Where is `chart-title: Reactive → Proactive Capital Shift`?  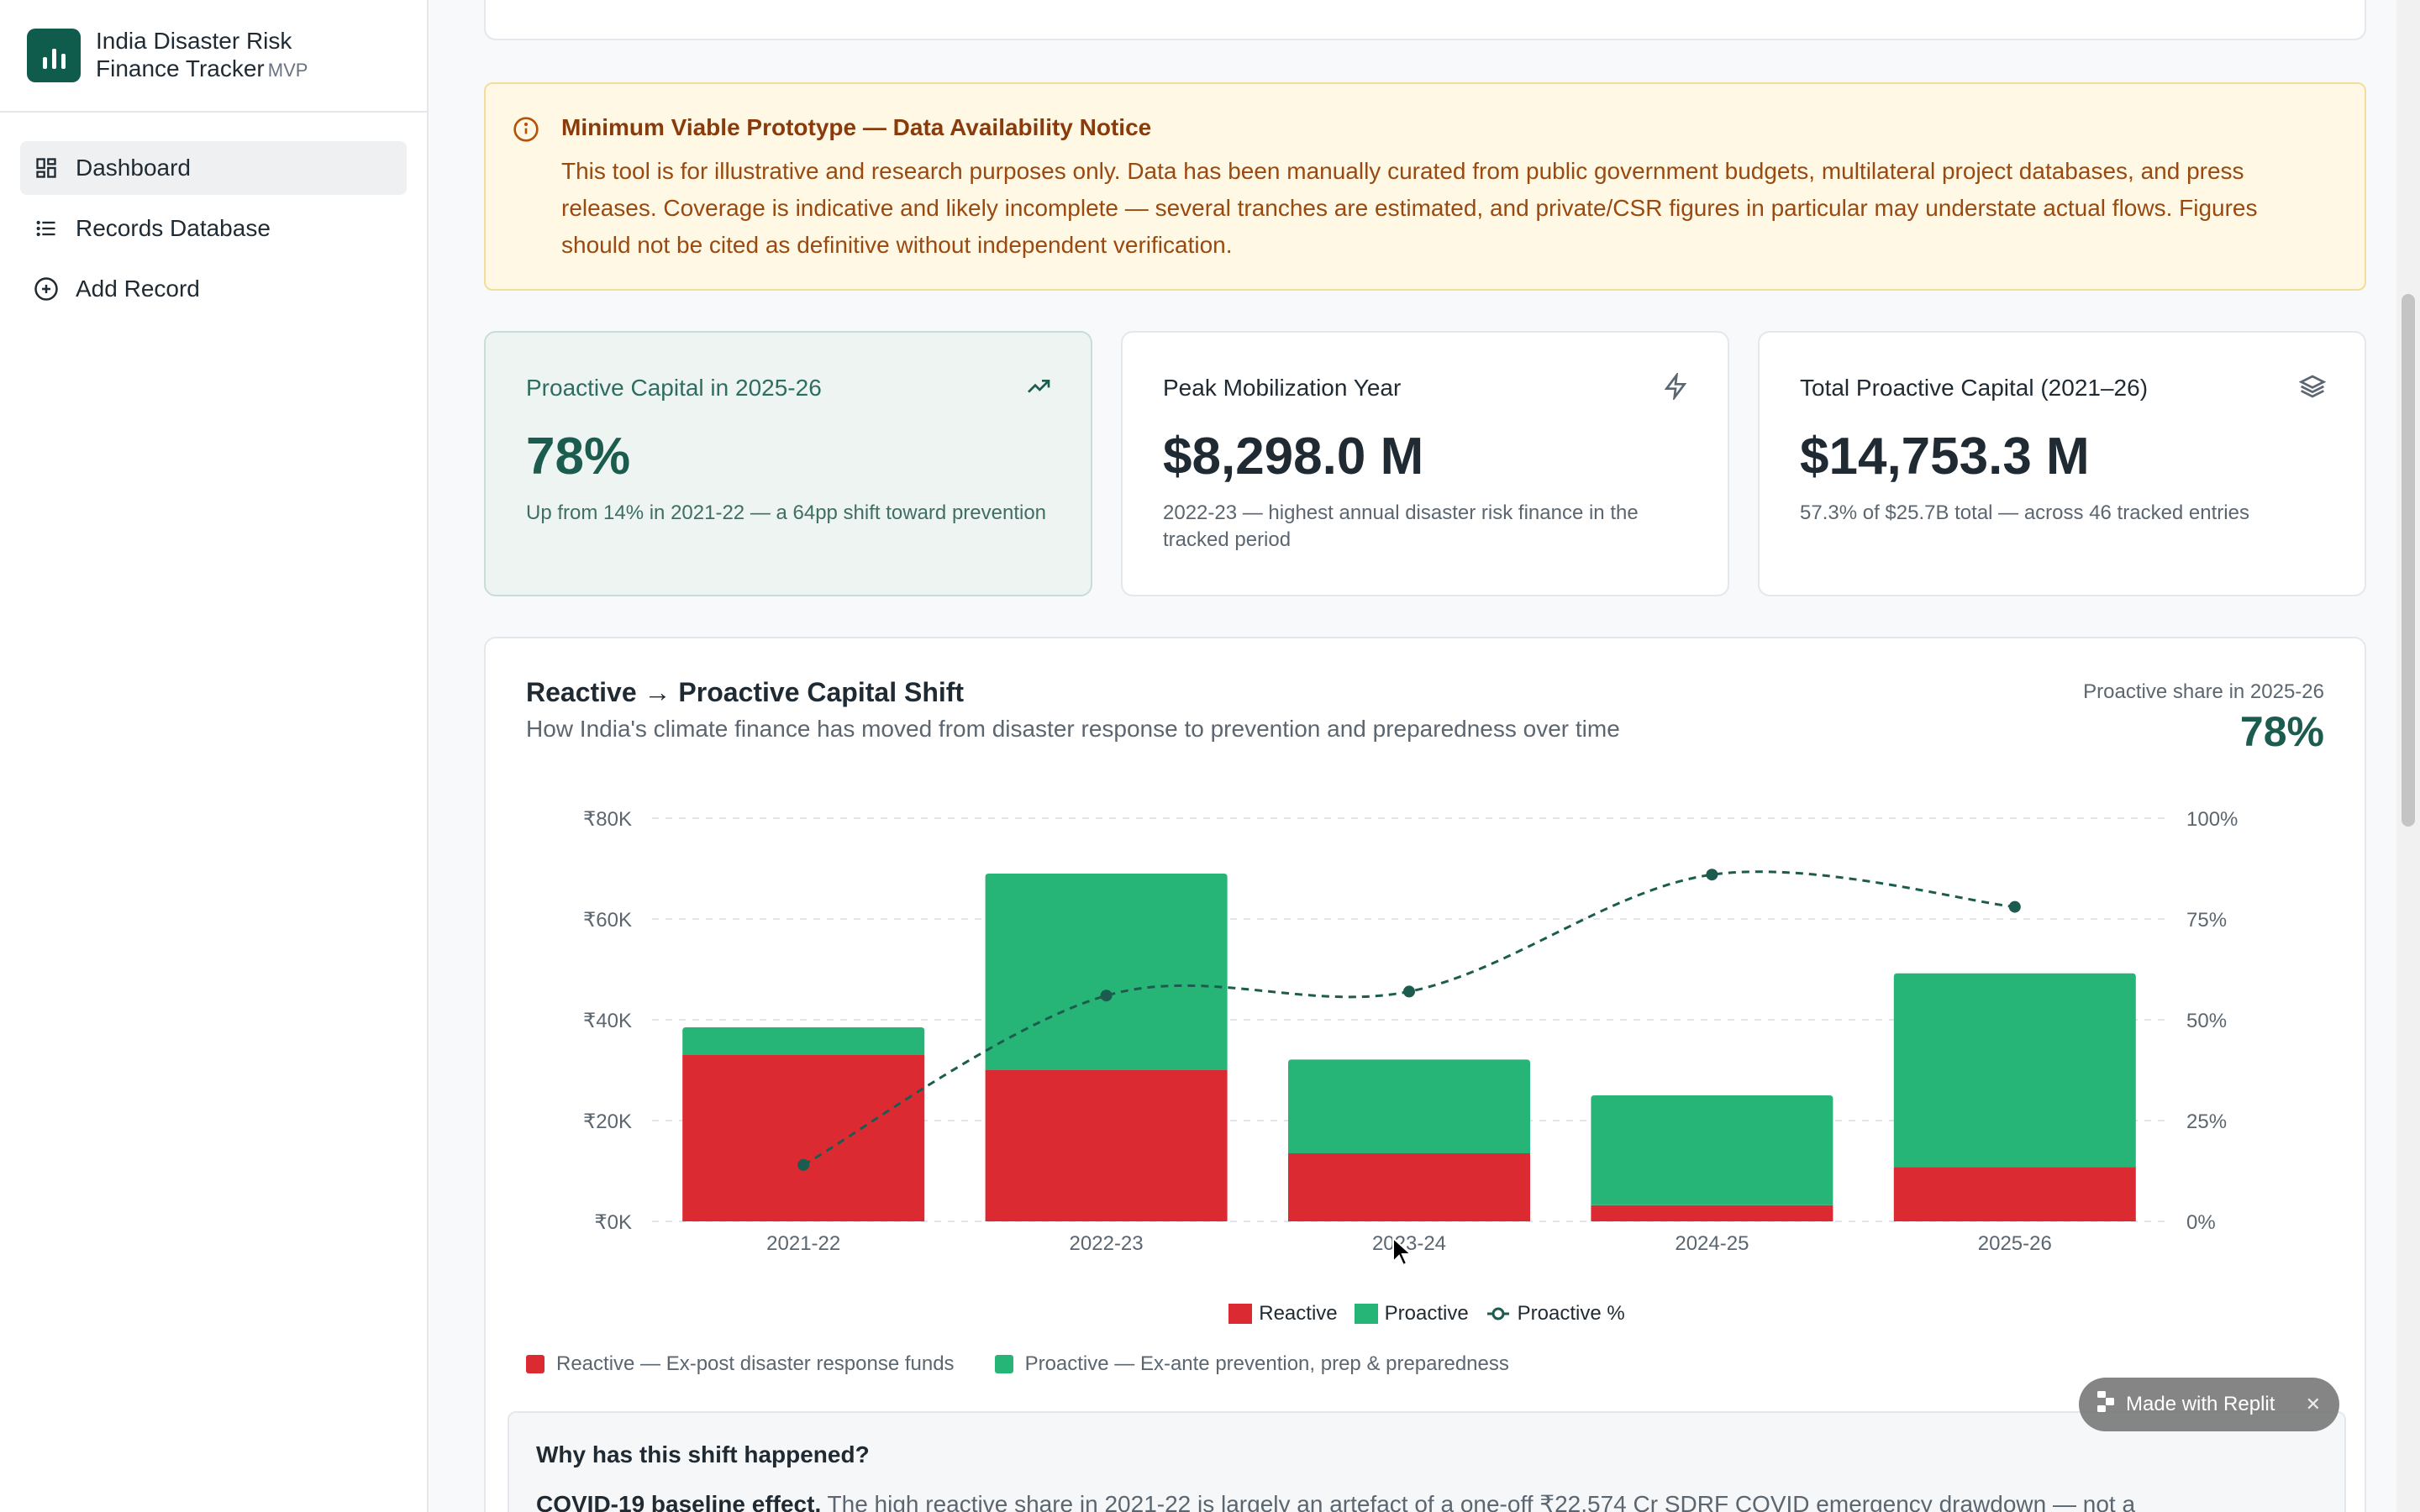 chart-title: Reactive → Proactive Capital Shift is located at coordinates (746, 692).